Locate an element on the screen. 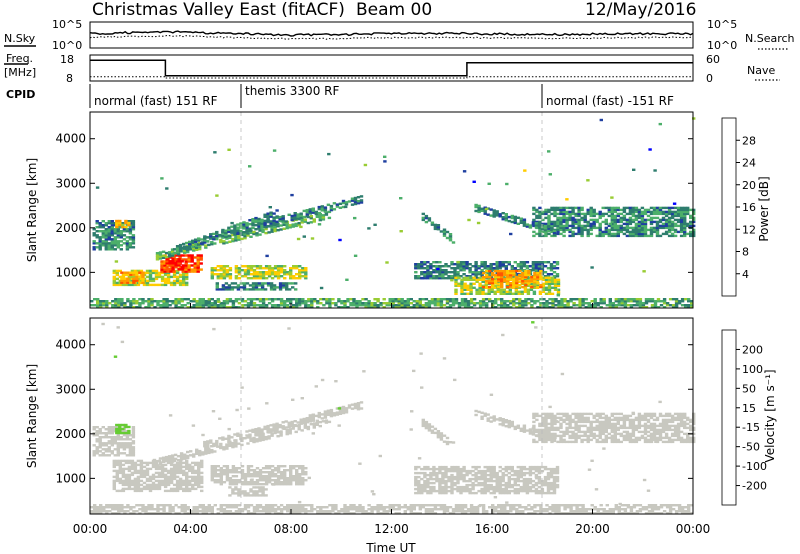 This screenshot has height=554, width=800. n-search-label: N.Search is located at coordinates (770, 38).